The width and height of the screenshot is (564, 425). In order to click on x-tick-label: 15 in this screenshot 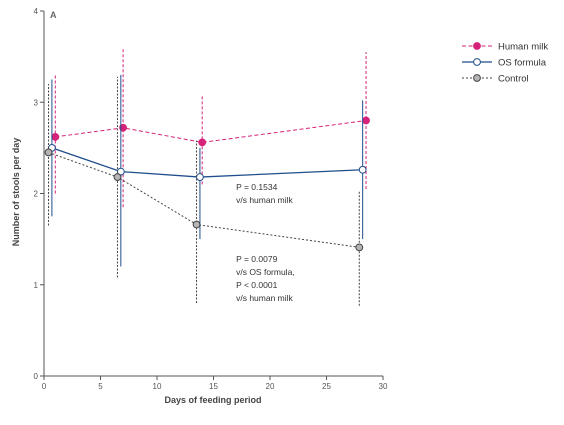, I will do `click(213, 386)`.